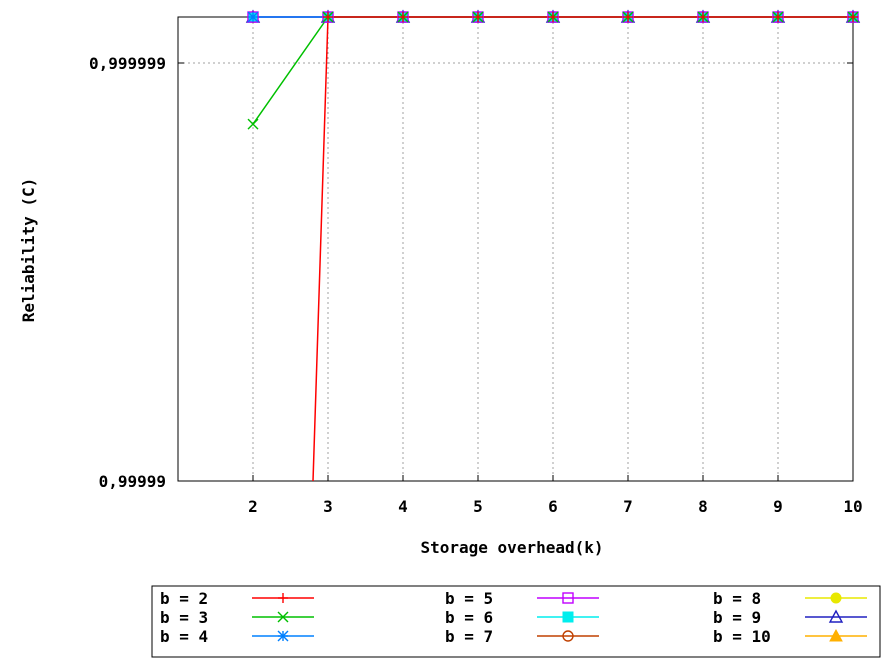 The image size is (883, 662). What do you see at coordinates (790, 617) in the screenshot?
I see `legend-item: b = 9` at bounding box center [790, 617].